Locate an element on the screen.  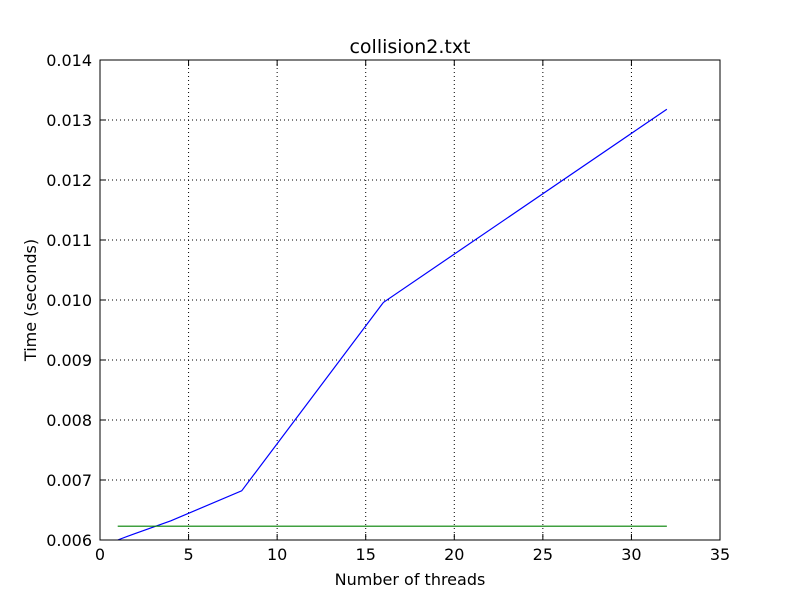
x-tick-label: 5 is located at coordinates (188, 554).